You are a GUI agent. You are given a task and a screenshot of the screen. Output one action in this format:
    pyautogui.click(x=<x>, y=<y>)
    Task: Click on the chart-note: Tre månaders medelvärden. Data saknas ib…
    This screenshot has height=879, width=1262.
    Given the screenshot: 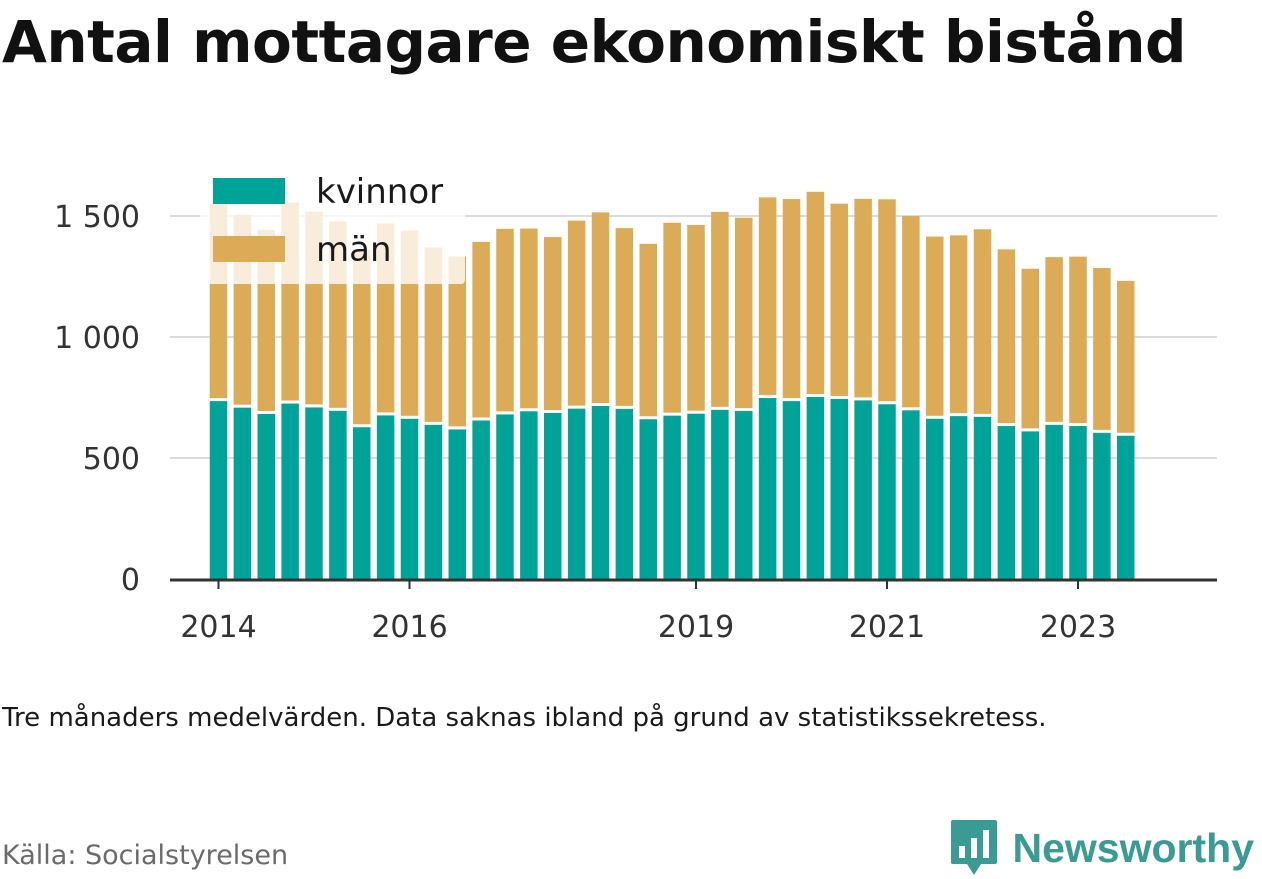 What is the action you would take?
    pyautogui.click(x=524, y=718)
    